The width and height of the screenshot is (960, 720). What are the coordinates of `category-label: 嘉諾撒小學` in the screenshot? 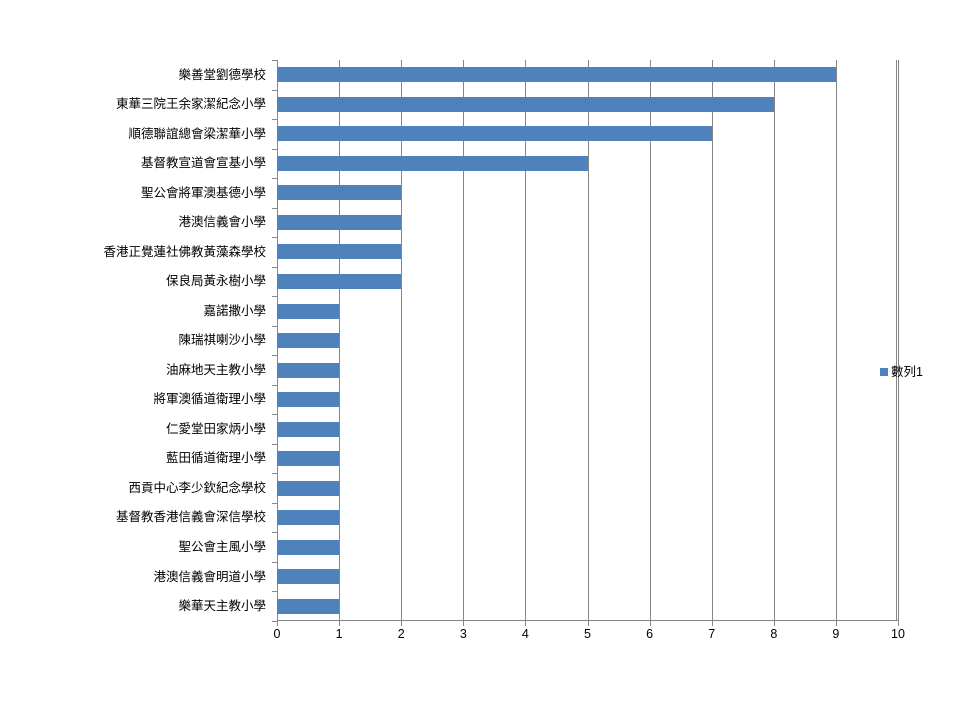 It's located at (234, 310).